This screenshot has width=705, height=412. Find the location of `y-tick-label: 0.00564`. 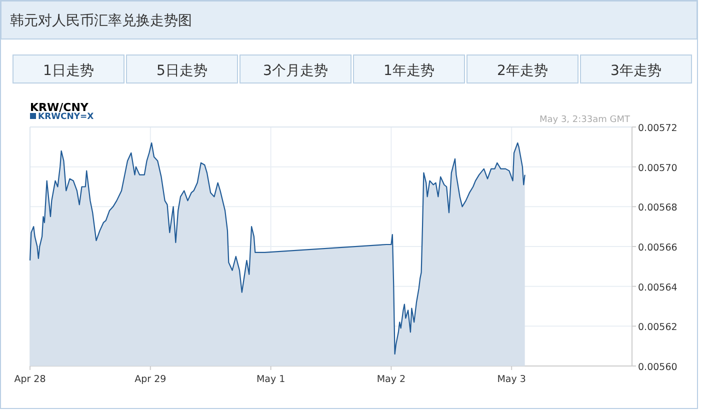

y-tick-label: 0.00564 is located at coordinates (658, 288).